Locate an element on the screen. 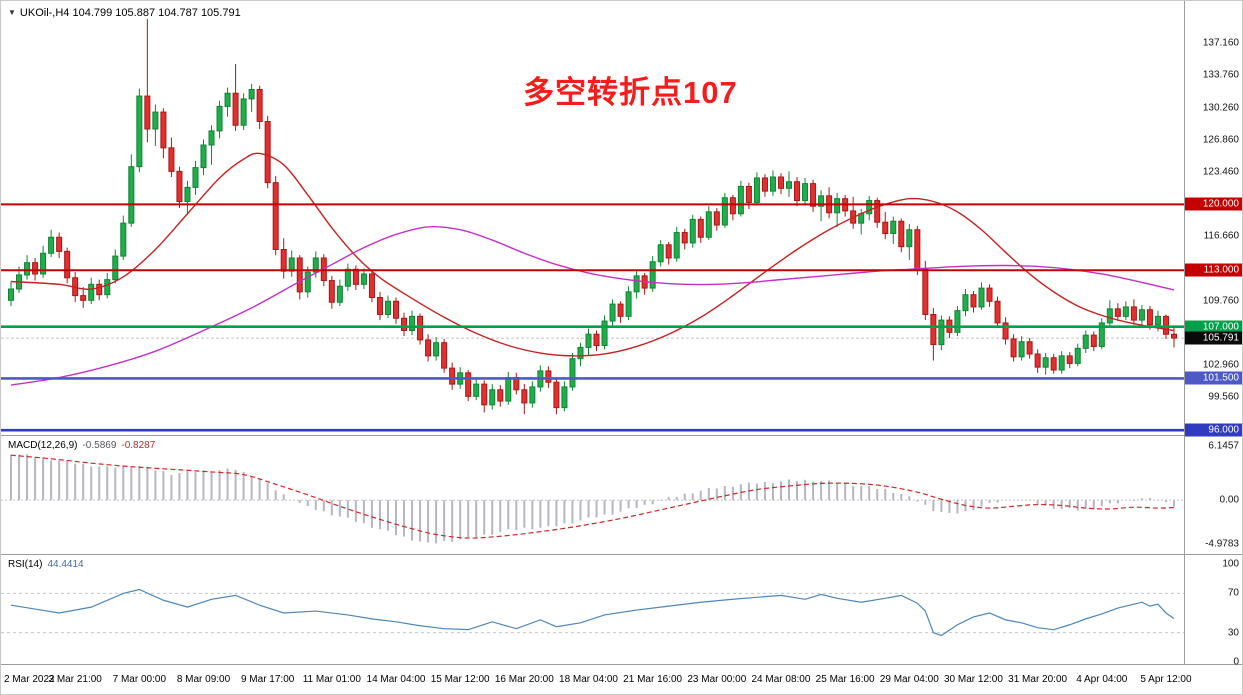 The image size is (1243, 695). macd-main-value: -0.5869 is located at coordinates (99, 445).